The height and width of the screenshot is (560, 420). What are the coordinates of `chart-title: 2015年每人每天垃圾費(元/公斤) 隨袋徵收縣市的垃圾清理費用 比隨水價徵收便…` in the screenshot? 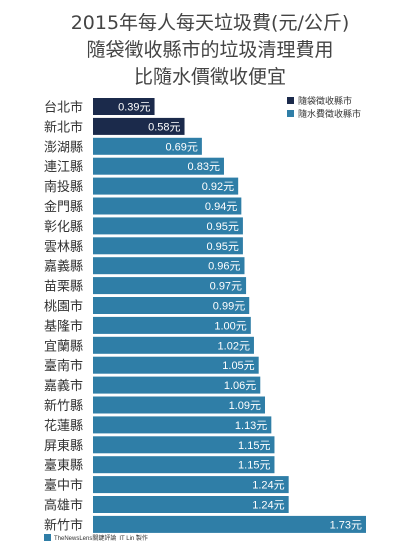 It's located at (210, 50).